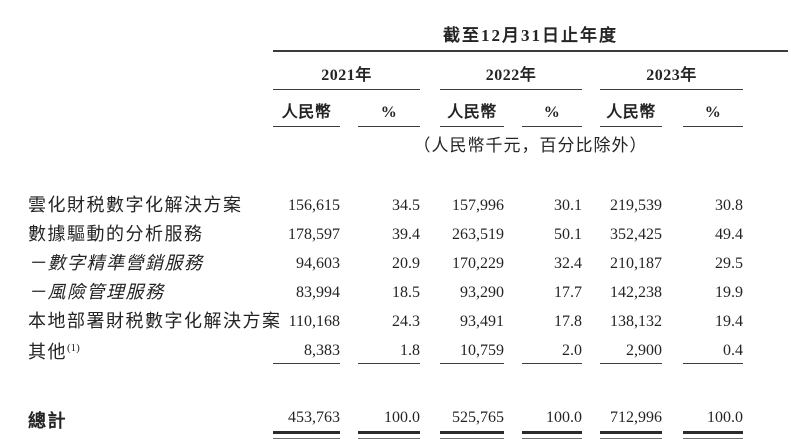  Describe the element at coordinates (314, 234) in the screenshot. I see `cell-value: 178,597` at that location.